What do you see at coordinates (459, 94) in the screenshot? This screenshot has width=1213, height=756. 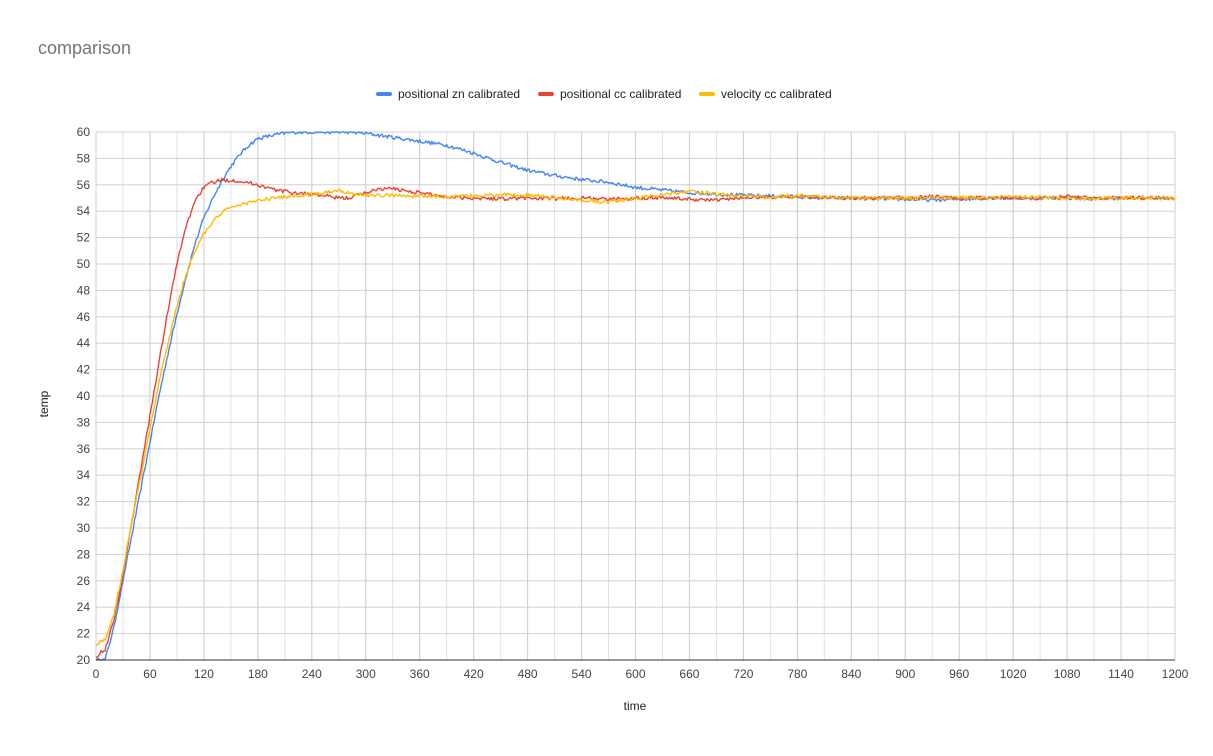 I see `legend-label: positional zn calibrated` at bounding box center [459, 94].